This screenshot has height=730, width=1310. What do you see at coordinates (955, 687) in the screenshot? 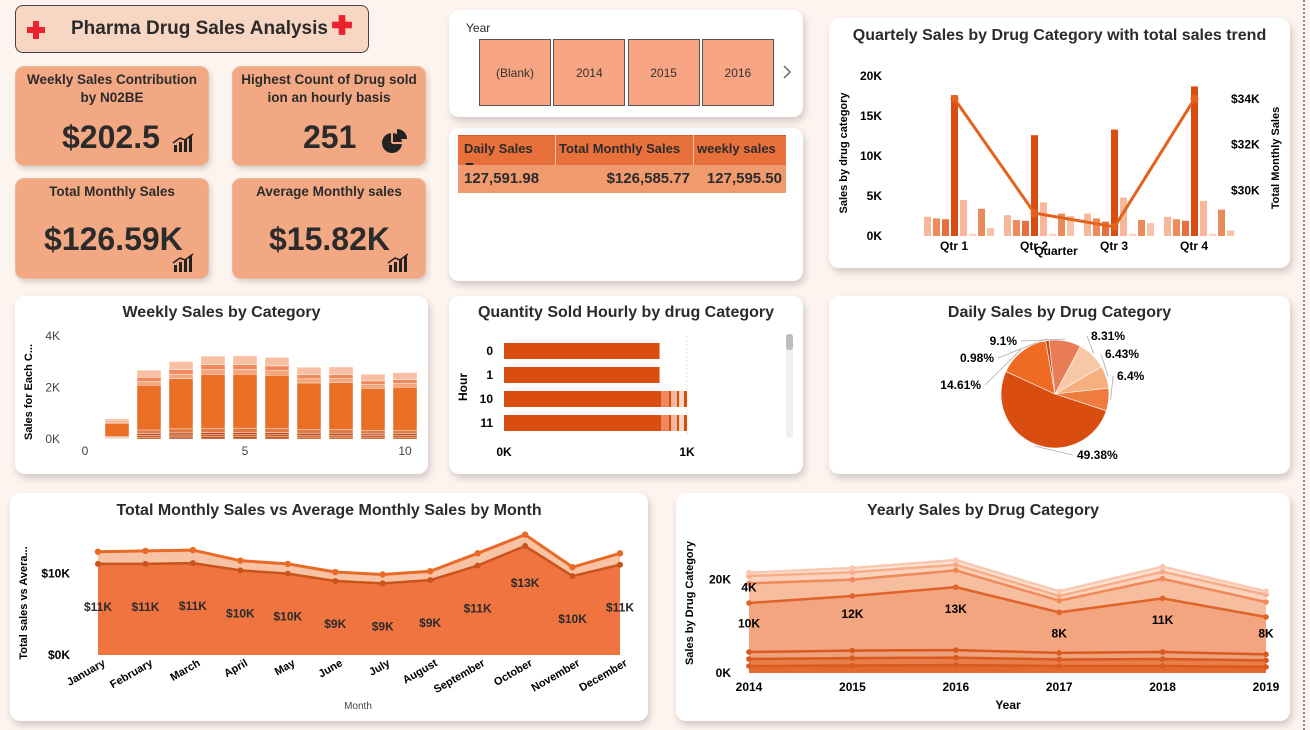
I see `x-tick-label: 2016` at bounding box center [955, 687].